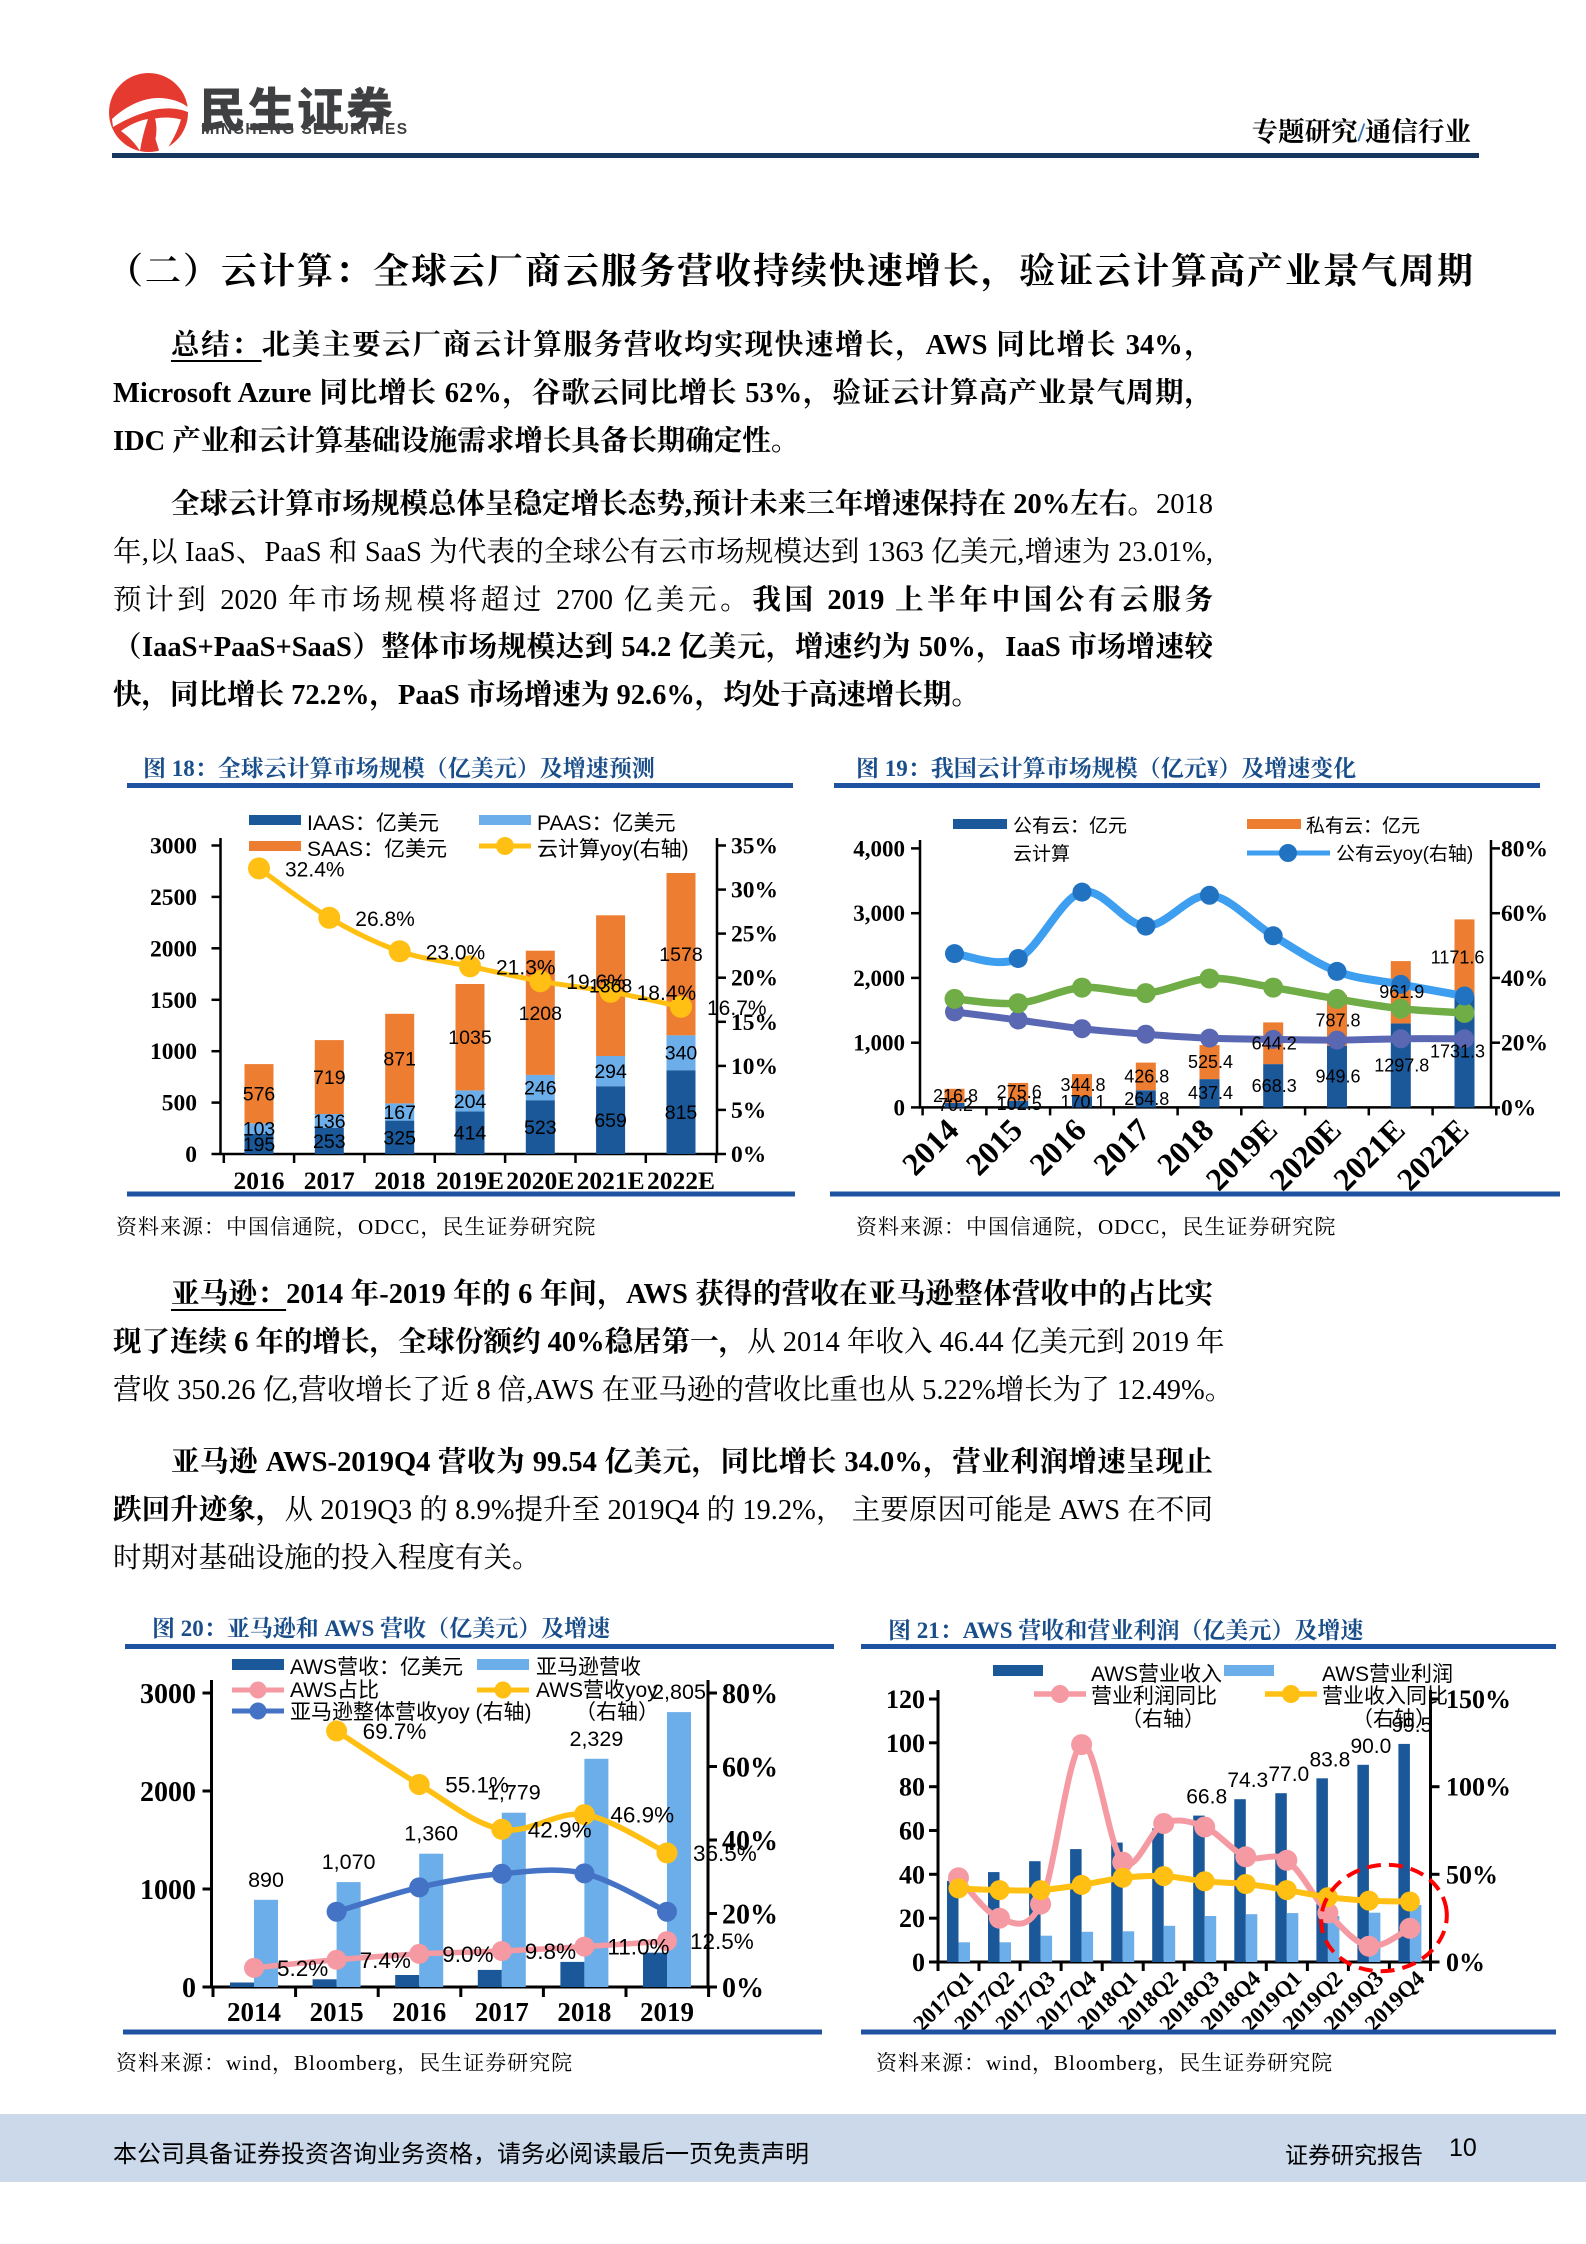 Image resolution: width=1586 pixels, height=2244 pixels. Describe the element at coordinates (1329, 1759) in the screenshot. I see `svg-text: 83.8` at that location.